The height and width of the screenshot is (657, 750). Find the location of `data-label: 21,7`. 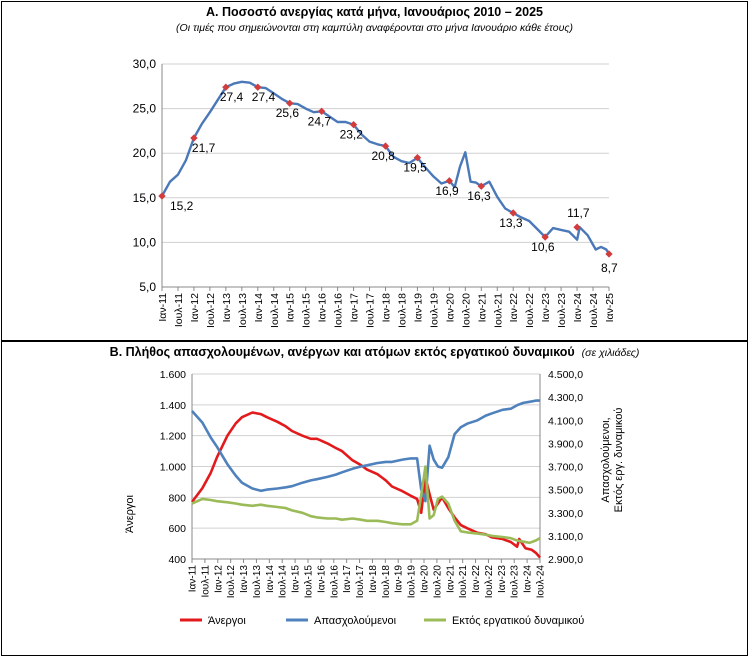

data-label: 21,7 is located at coordinates (204, 148).